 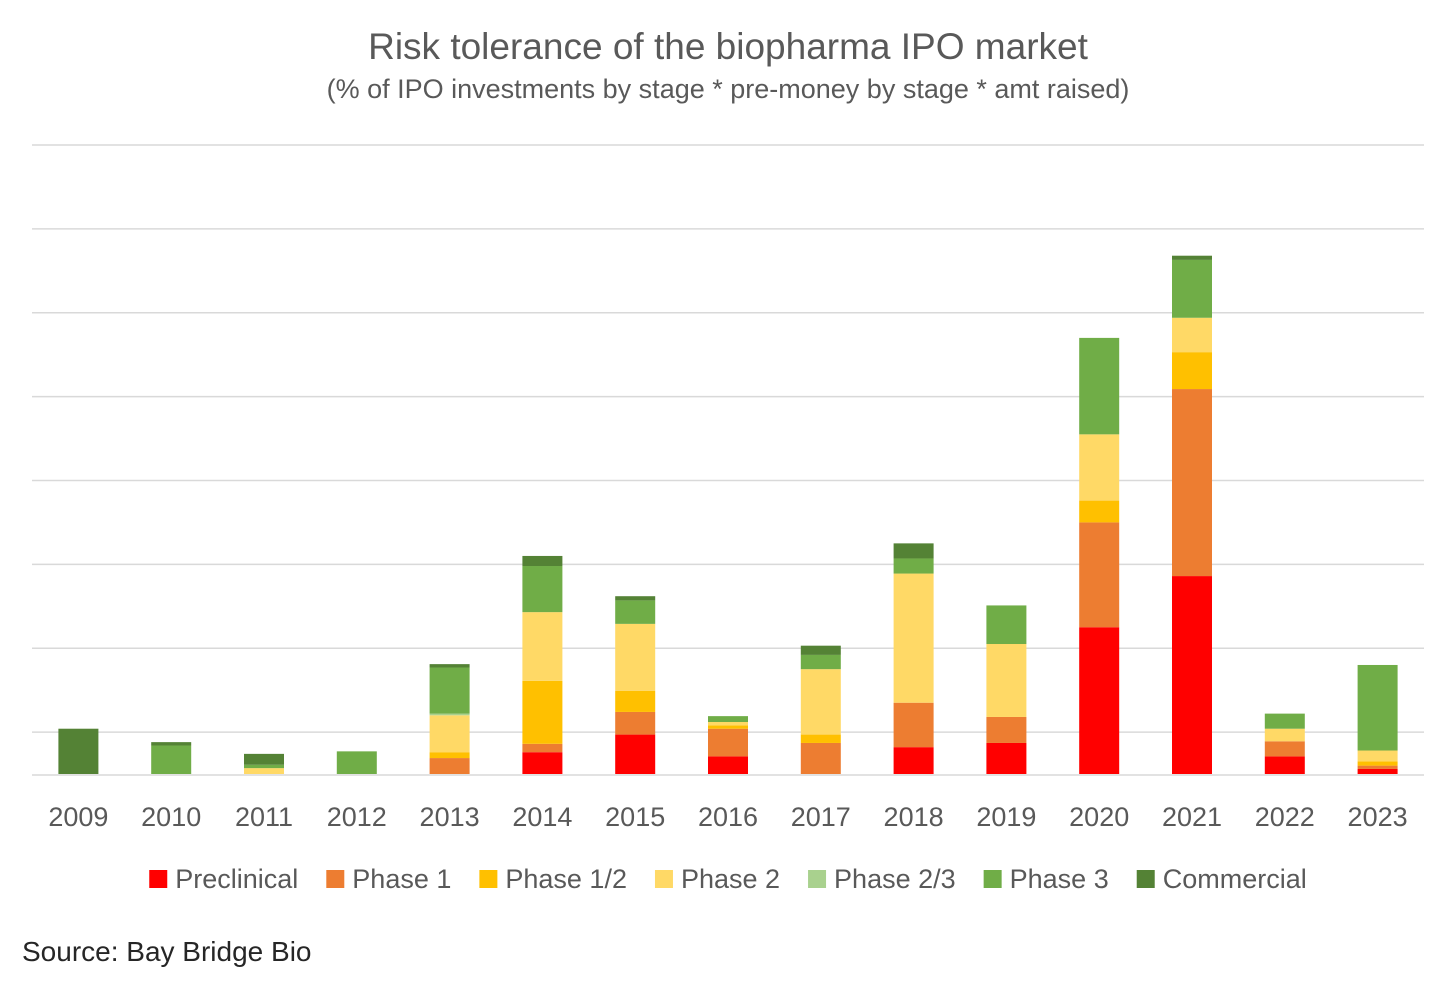 What do you see at coordinates (167, 951) in the screenshot?
I see `source-note: Source: Bay Bridge Bio` at bounding box center [167, 951].